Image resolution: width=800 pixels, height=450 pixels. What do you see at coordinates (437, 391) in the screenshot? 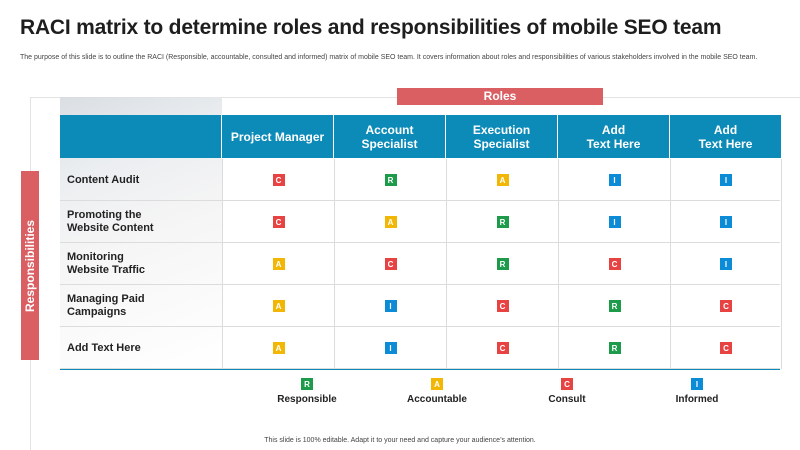
I see `legend-item: A Accountable` at bounding box center [437, 391].